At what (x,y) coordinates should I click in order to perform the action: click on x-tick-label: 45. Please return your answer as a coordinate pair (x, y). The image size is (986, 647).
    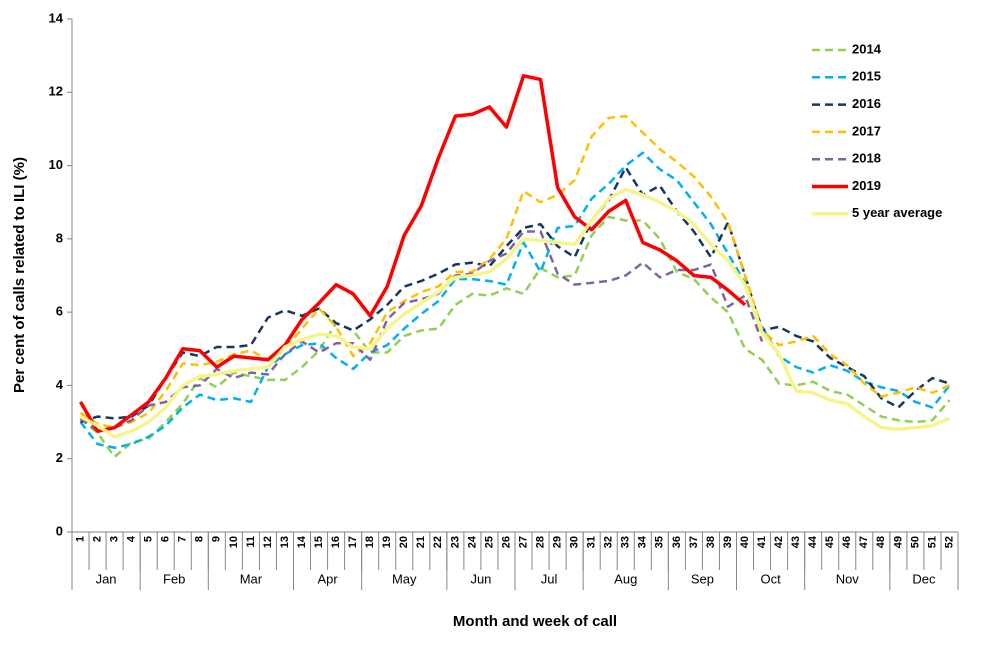
    Looking at the image, I should click on (830, 542).